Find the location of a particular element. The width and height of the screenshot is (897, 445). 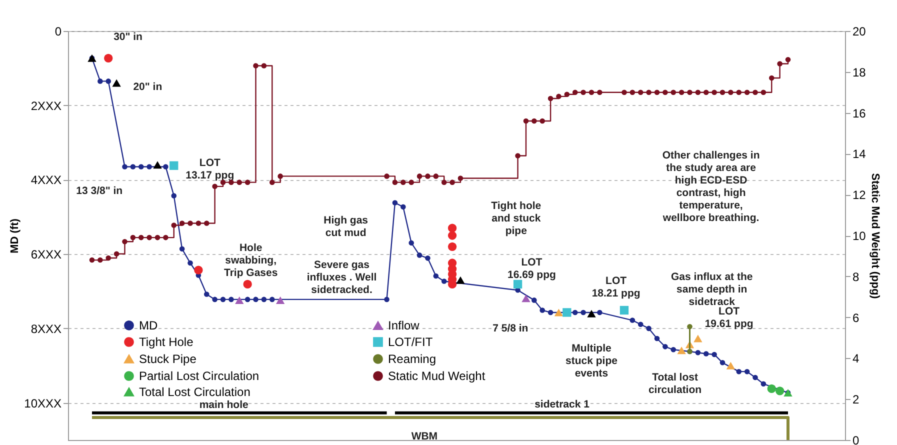

legend-label: Total Lost Circulation is located at coordinates (194, 392).